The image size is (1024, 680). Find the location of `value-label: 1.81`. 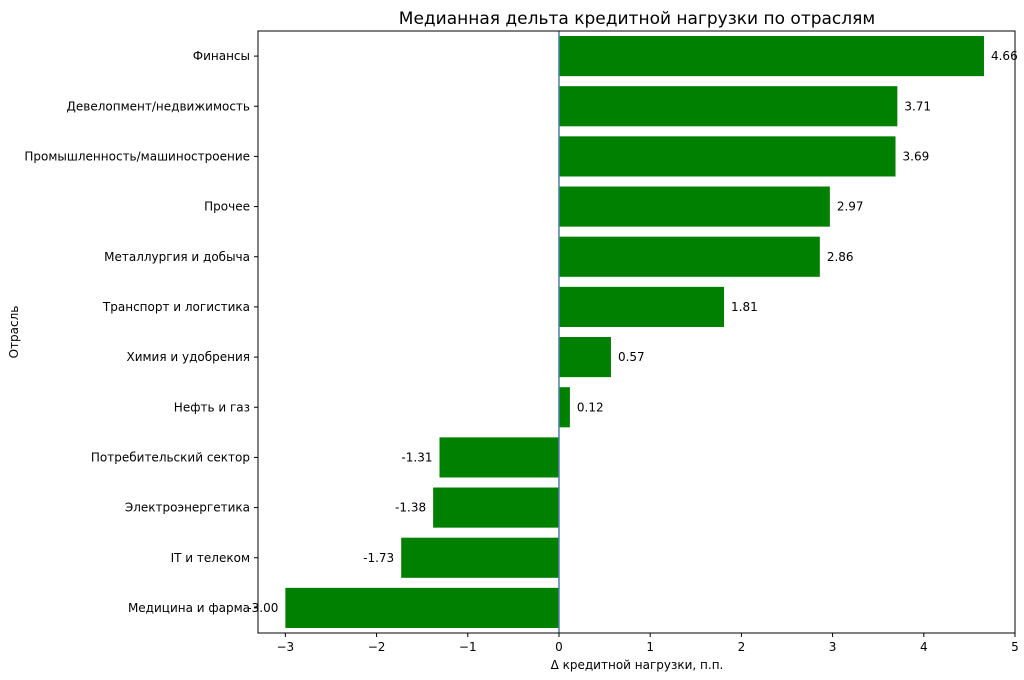

value-label: 1.81 is located at coordinates (744, 307).